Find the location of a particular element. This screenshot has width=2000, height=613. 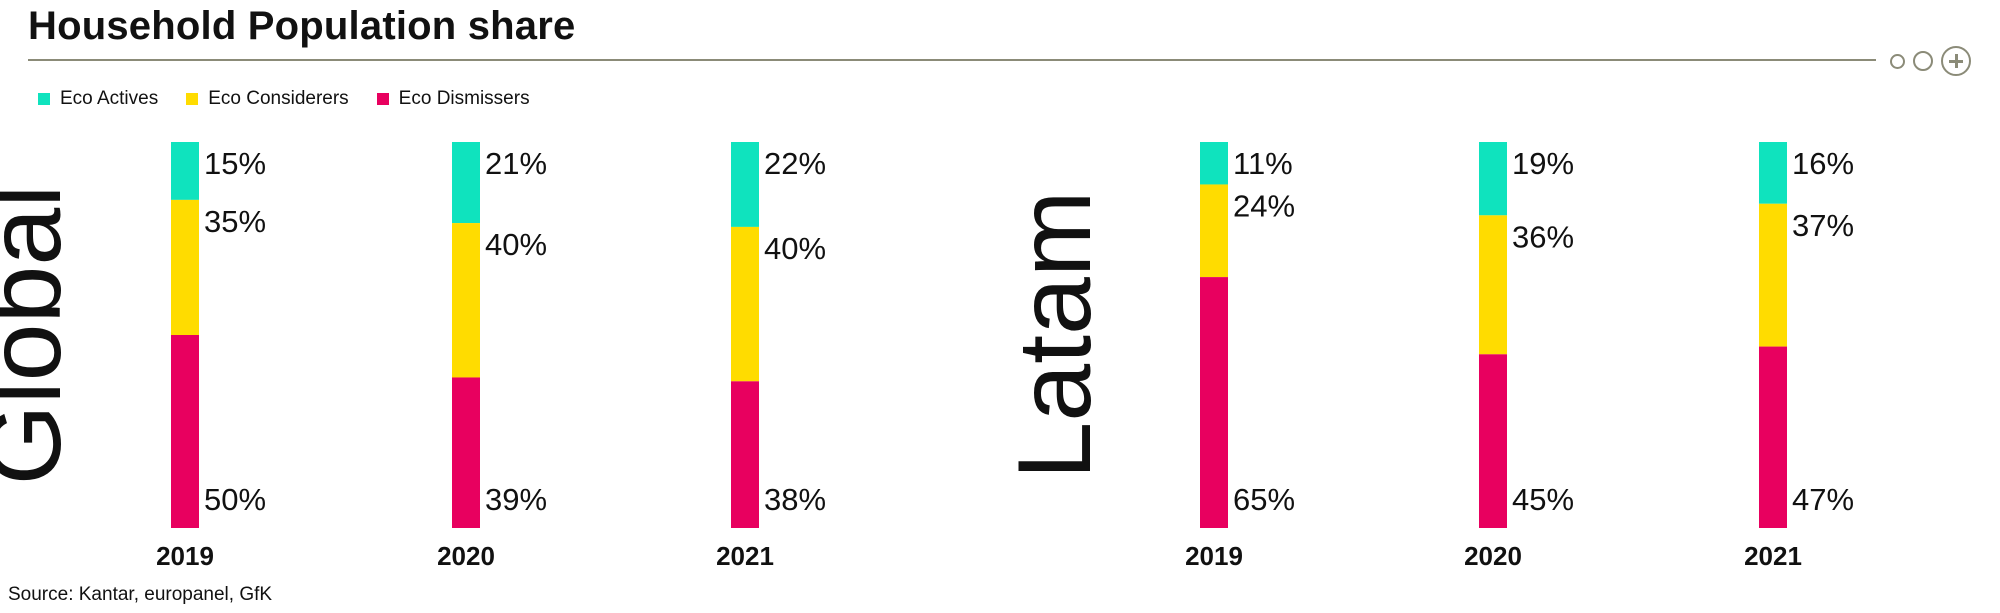

bar-segment-latam-2019-eco-actives is located at coordinates (1214, 163).